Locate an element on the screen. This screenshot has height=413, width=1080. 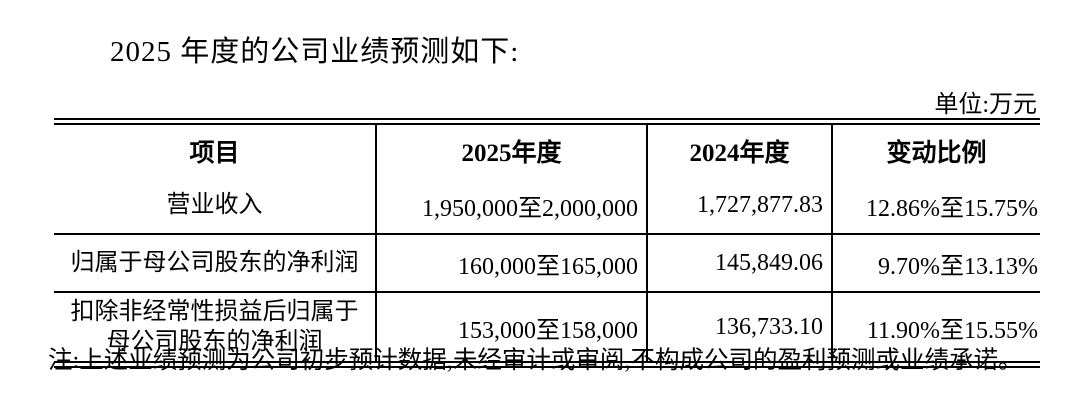
row-2024-value: 1,727,877.83 is located at coordinates (739, 205).